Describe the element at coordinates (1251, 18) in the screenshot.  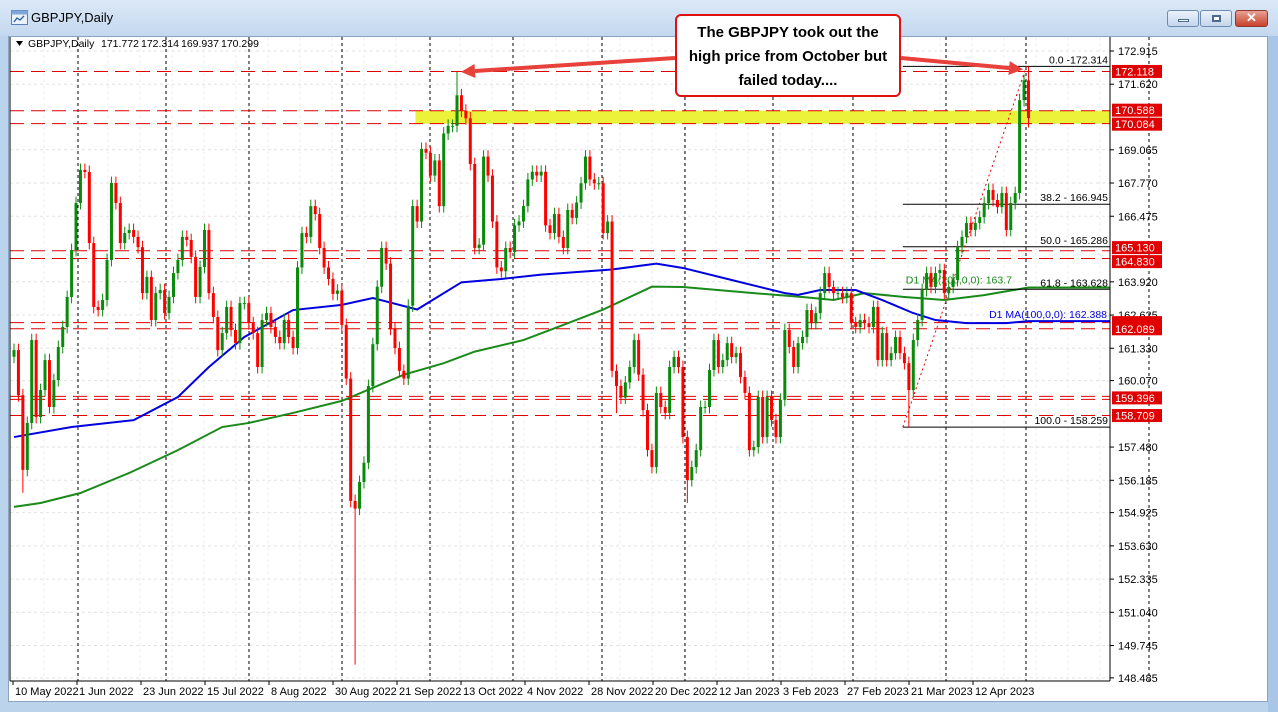
I see `close-button: ✕` at that location.